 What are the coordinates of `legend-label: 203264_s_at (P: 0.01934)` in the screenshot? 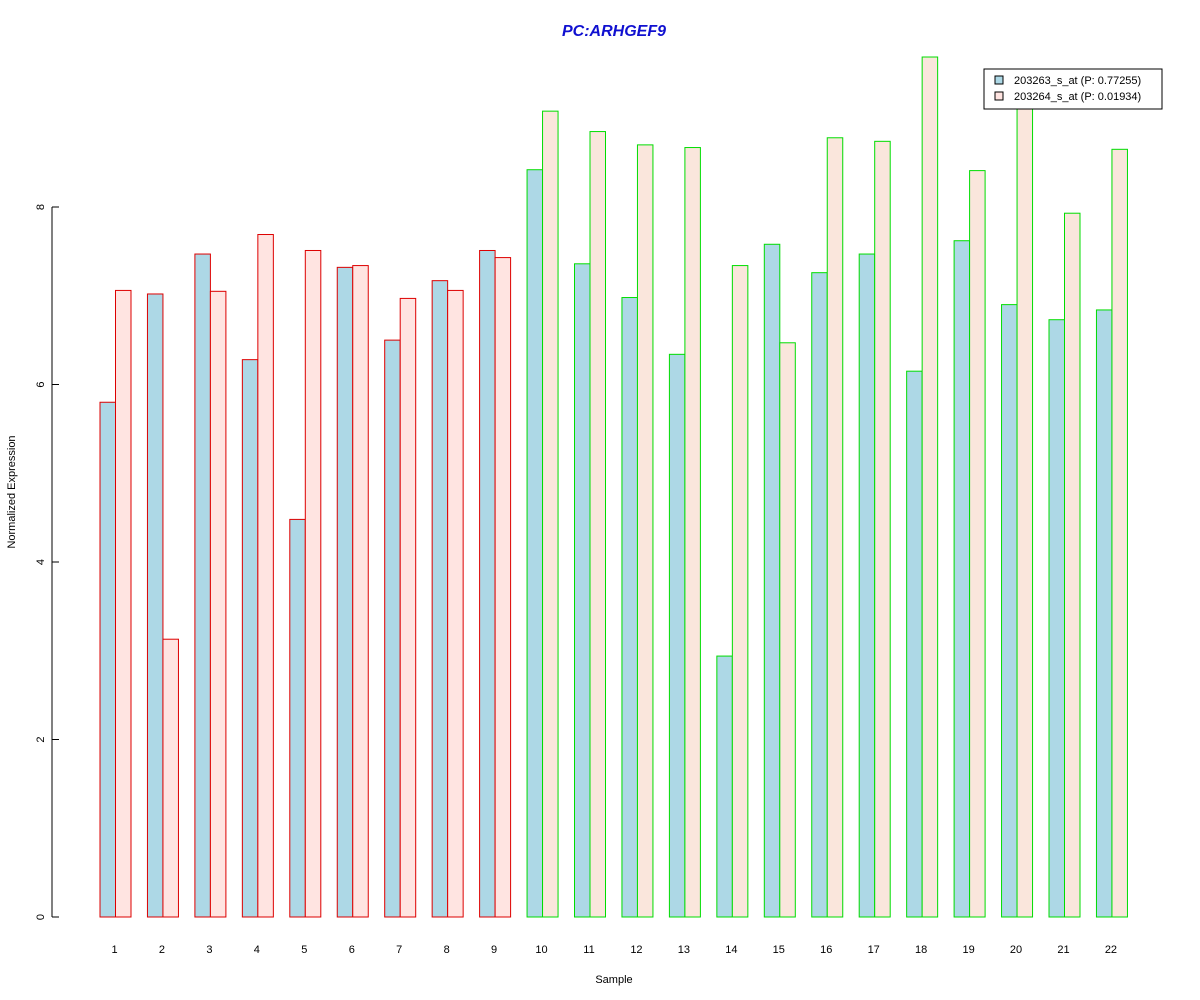 It's located at (1077, 97).